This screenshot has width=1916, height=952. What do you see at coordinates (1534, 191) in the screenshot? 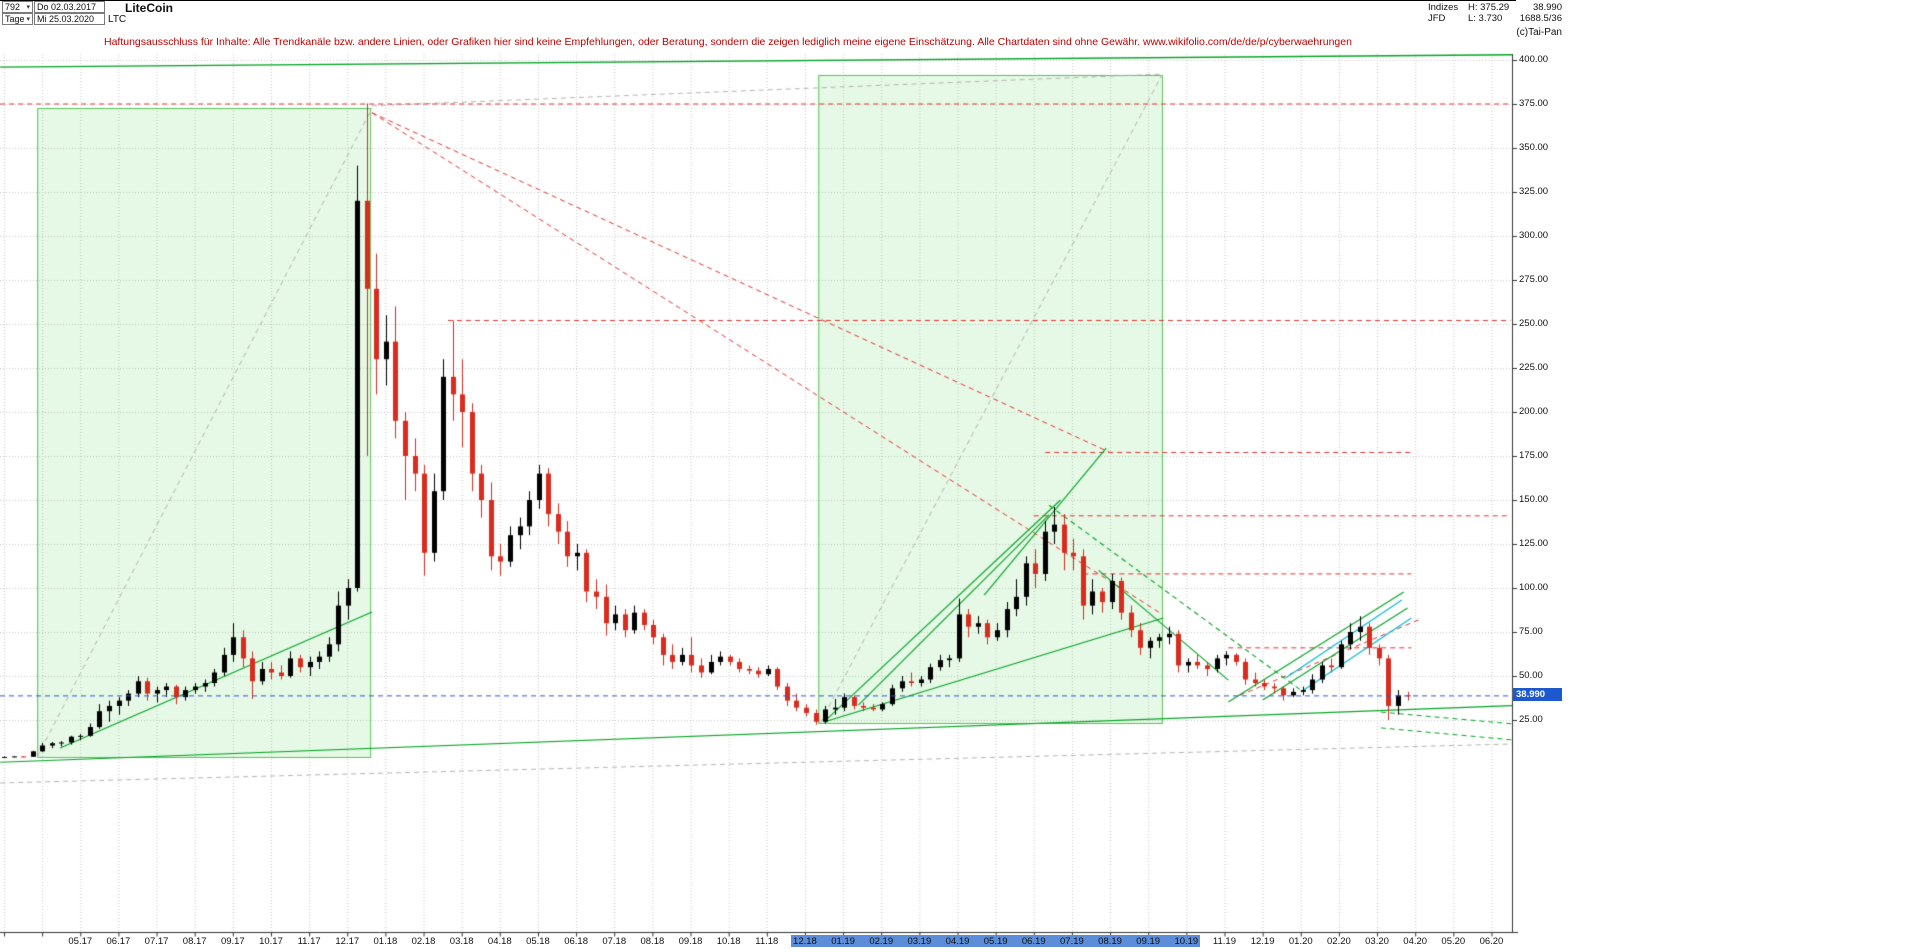
I see `price-axis-label: 325.00` at bounding box center [1534, 191].